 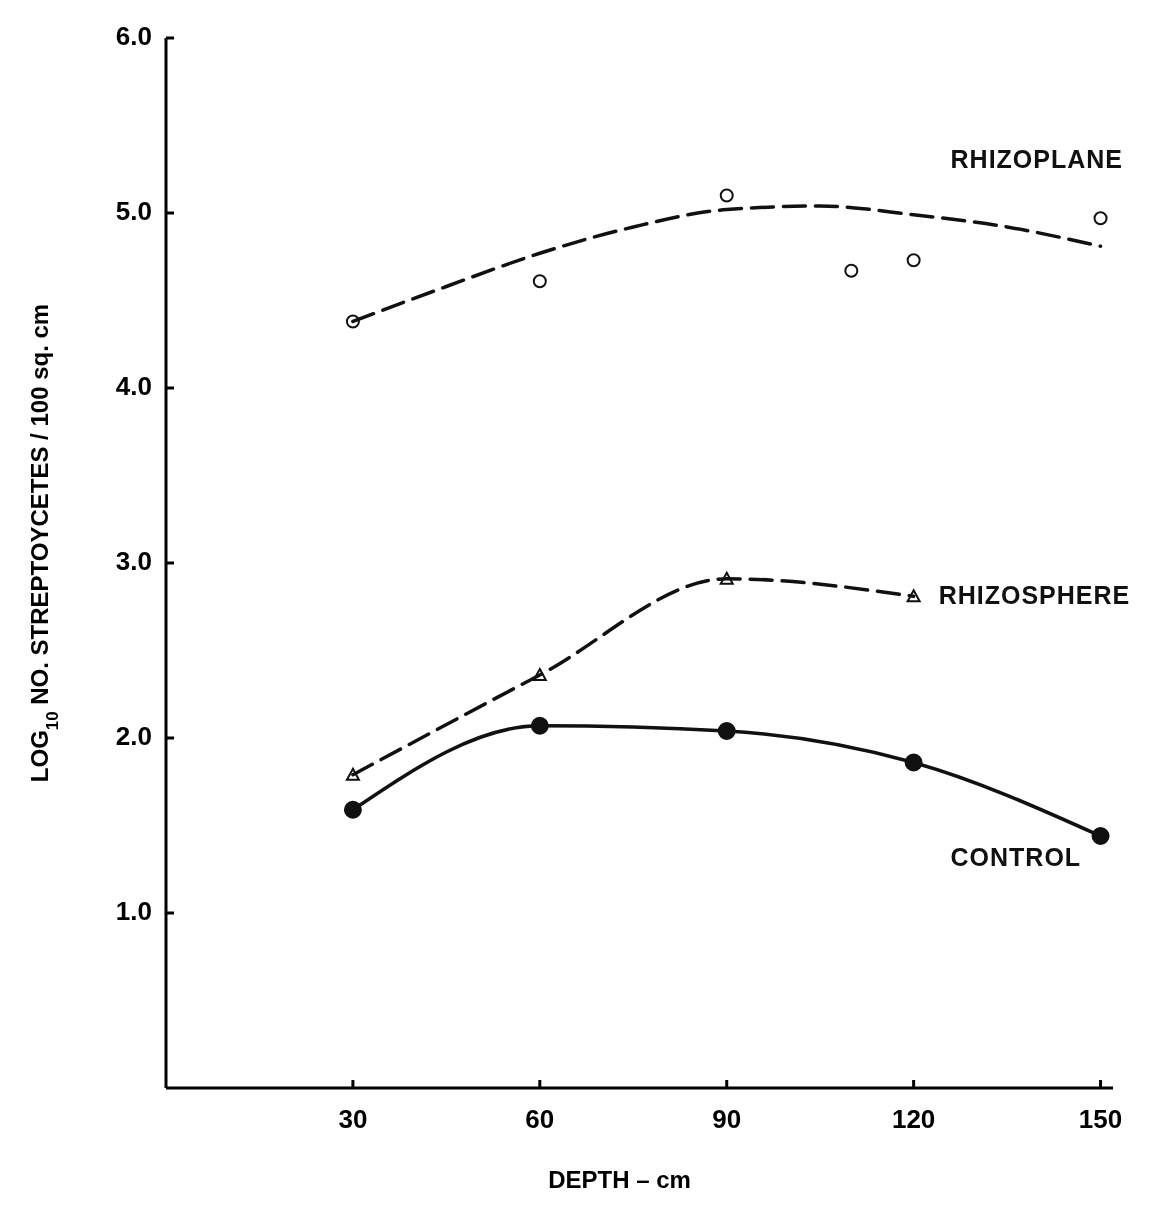 I want to click on x-tick-label: 120, so click(x=913, y=1119).